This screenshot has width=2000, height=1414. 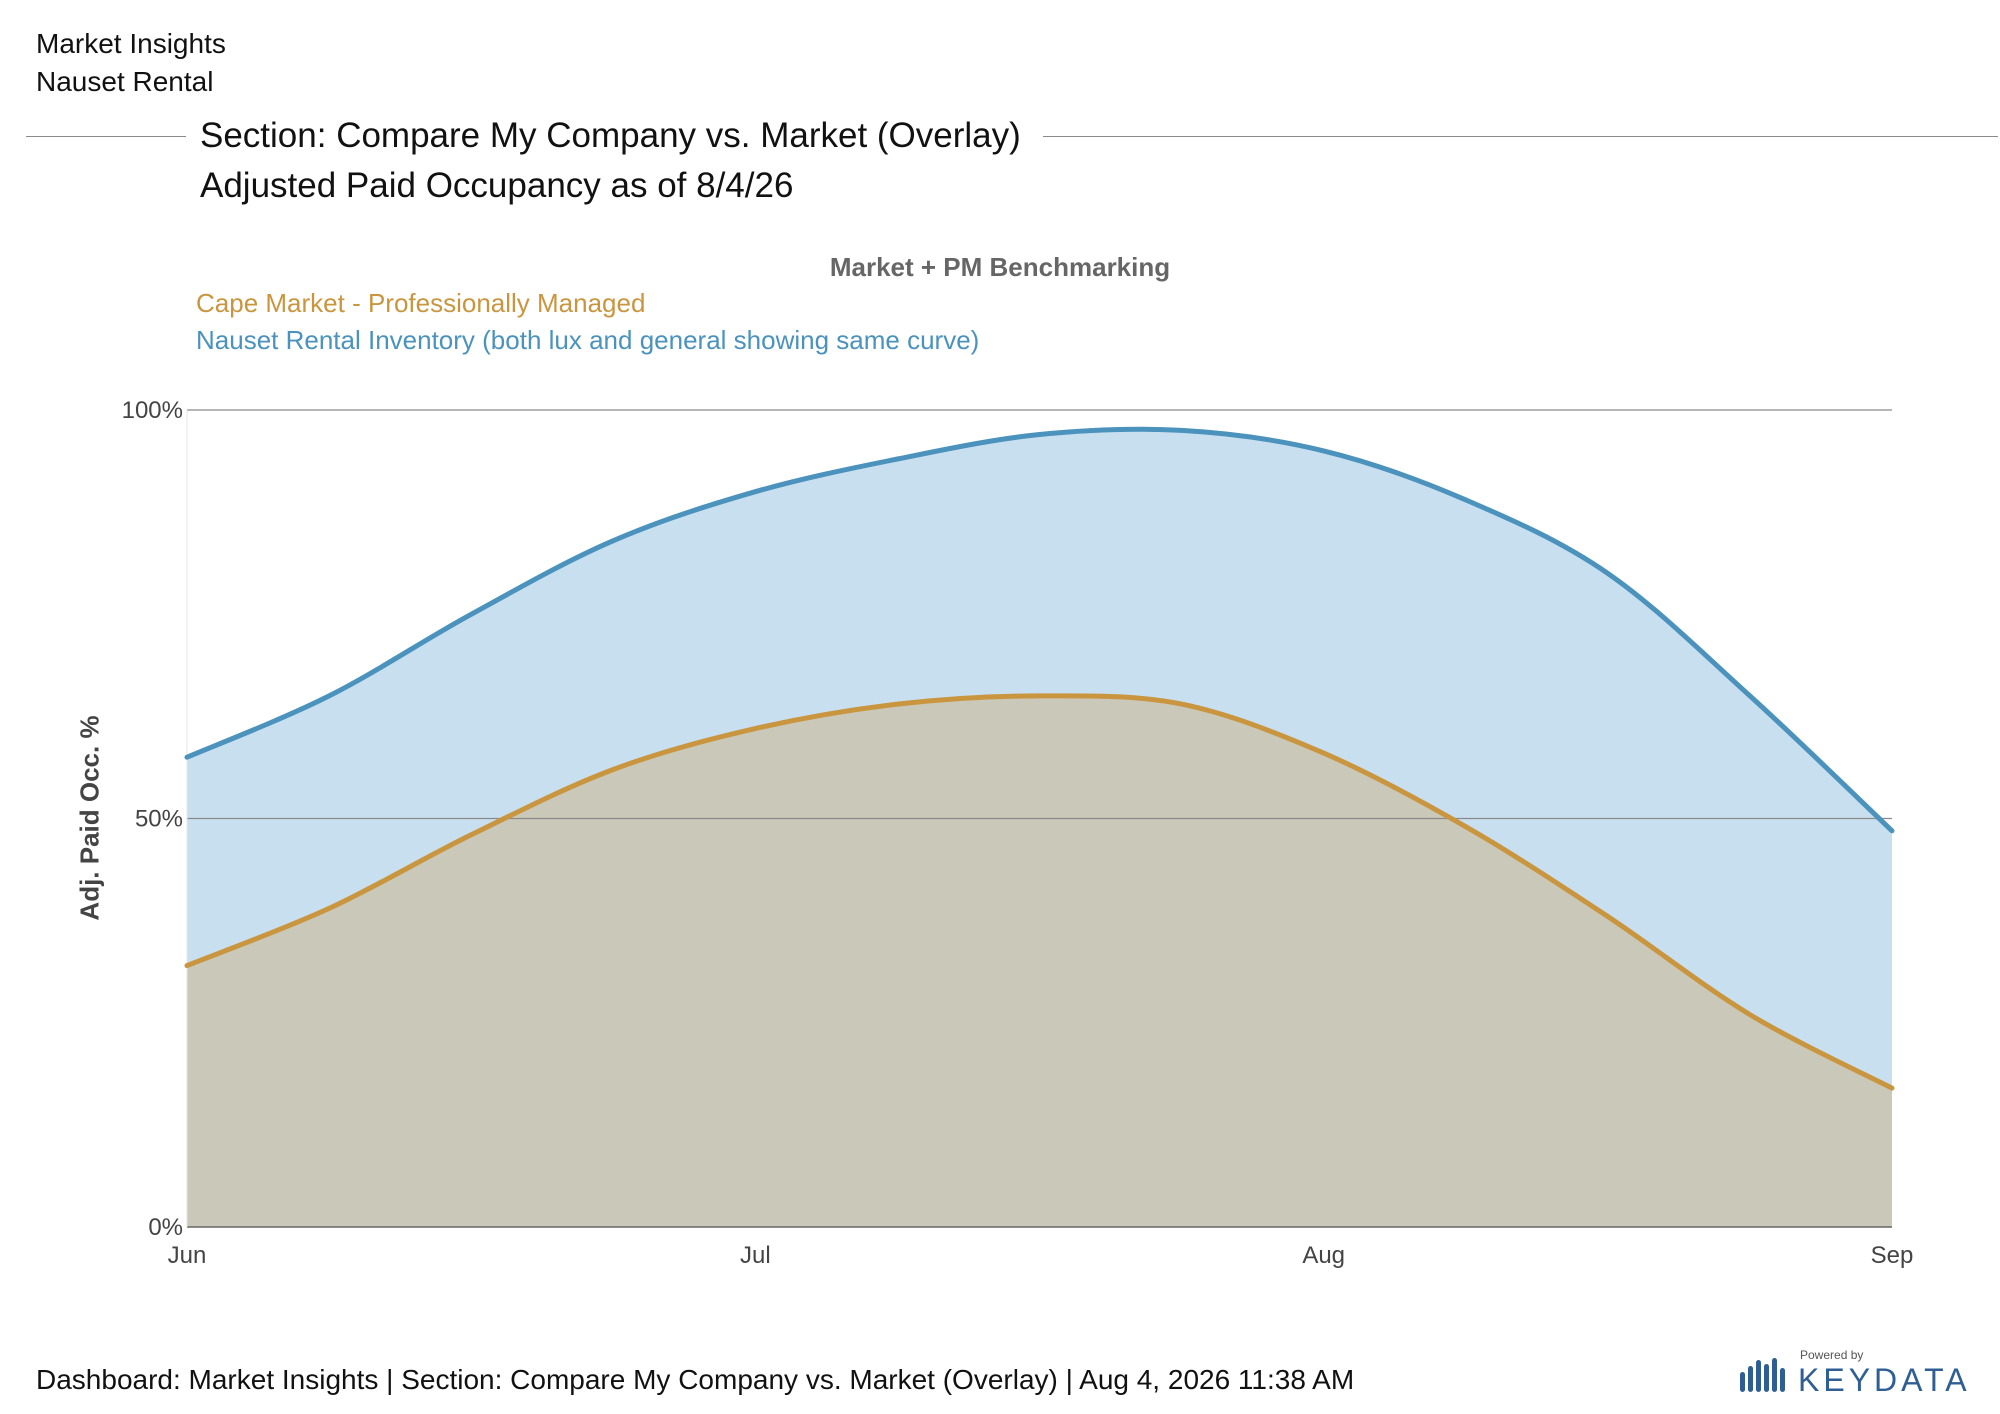 What do you see at coordinates (131, 43) in the screenshot?
I see `app-title: Market Insights` at bounding box center [131, 43].